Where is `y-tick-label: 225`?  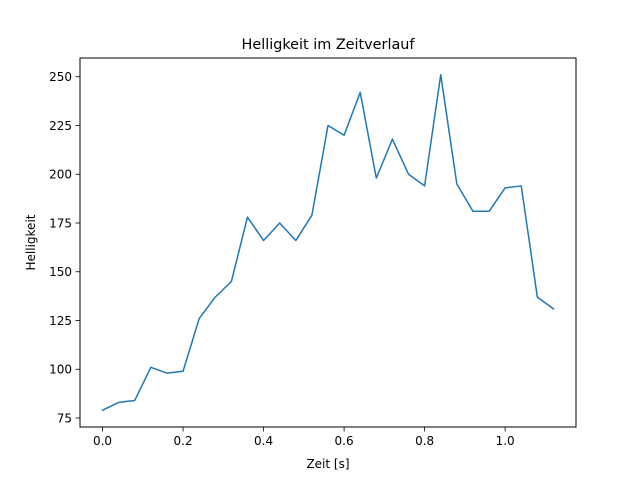 y-tick-label: 225 is located at coordinates (60, 126).